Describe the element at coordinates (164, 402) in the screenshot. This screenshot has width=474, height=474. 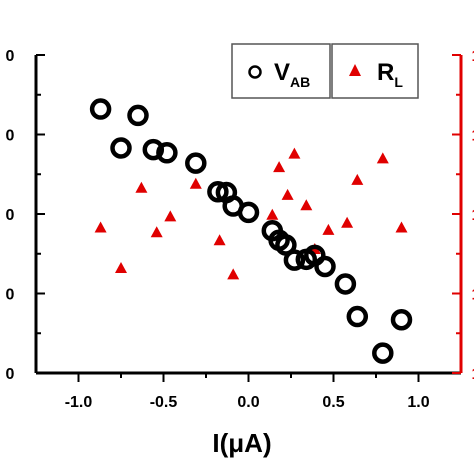
I see `x-tick-label: -0.5` at that location.